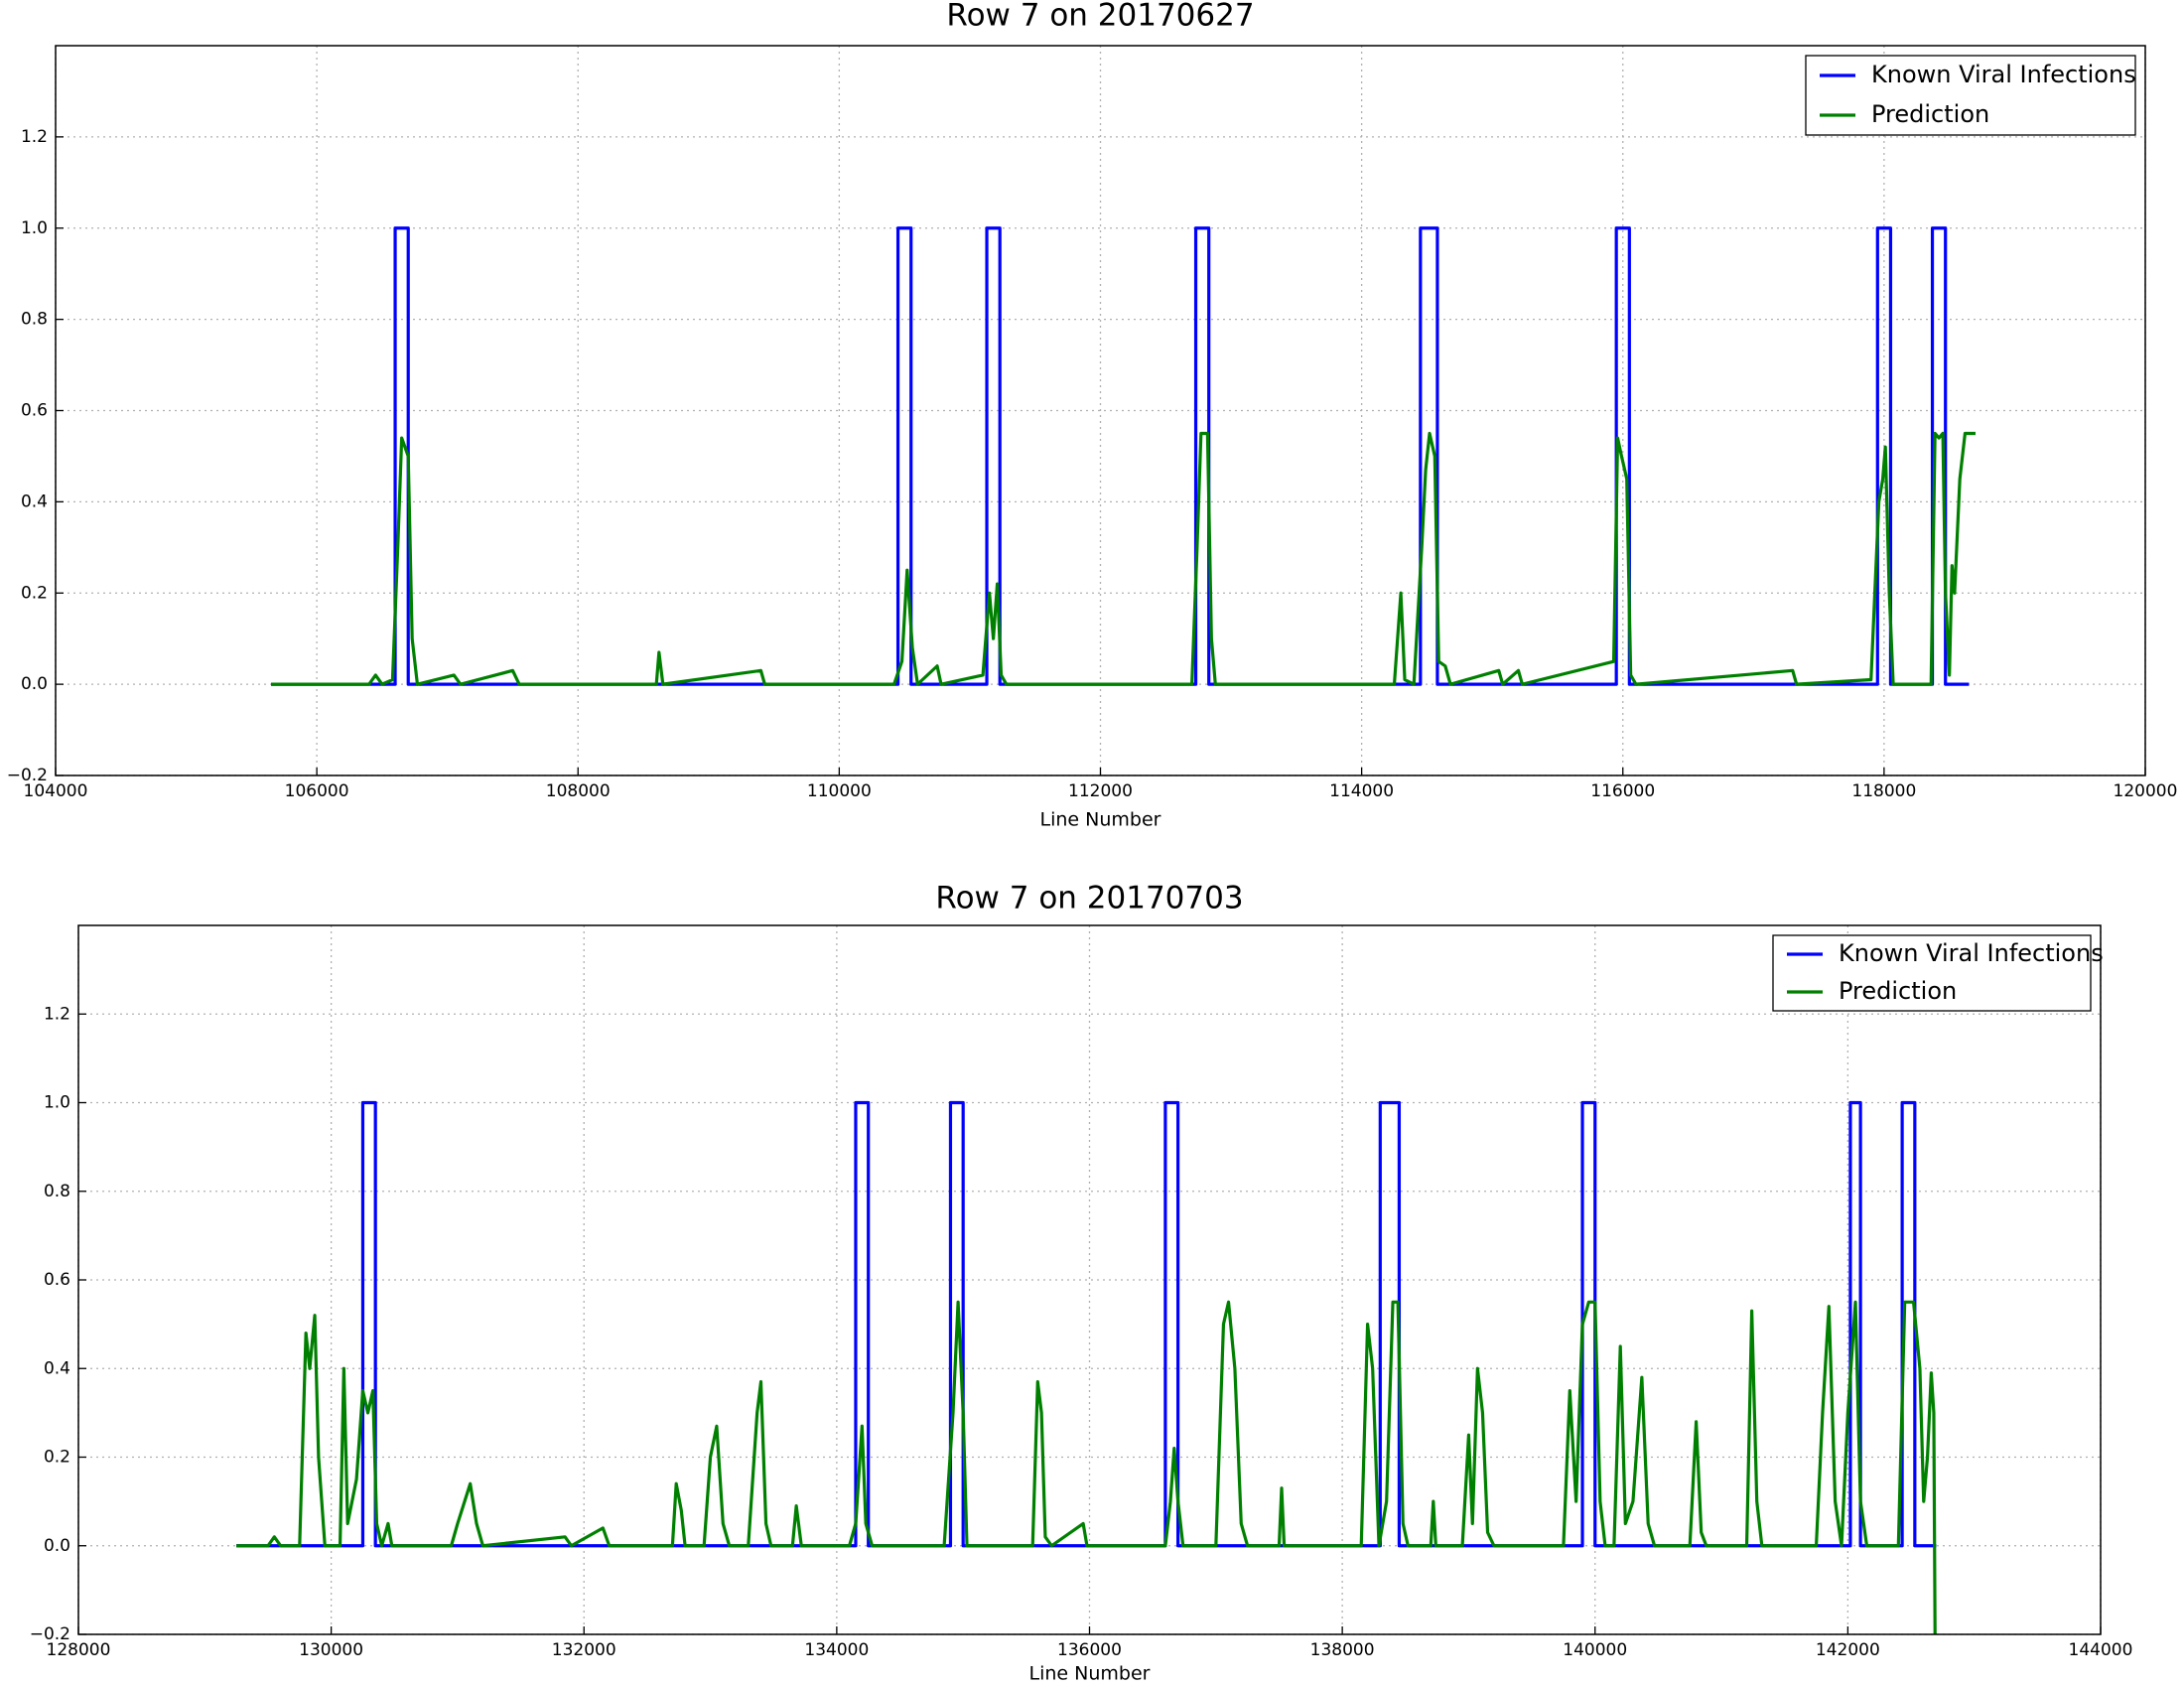 Image resolution: width=2184 pixels, height=1687 pixels. What do you see at coordinates (1595, 1650) in the screenshot?
I see `x-tick-label: 140000` at bounding box center [1595, 1650].